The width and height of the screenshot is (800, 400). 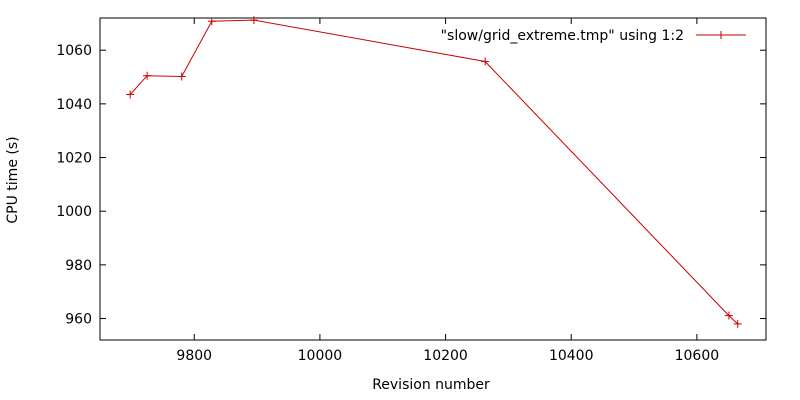 What do you see at coordinates (74, 159) in the screenshot?
I see `y-tick-label: 1020` at bounding box center [74, 159].